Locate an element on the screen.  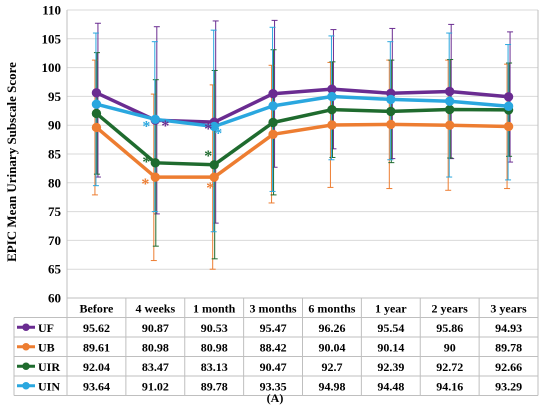
data-label: 90.53 is located at coordinates (214, 328).